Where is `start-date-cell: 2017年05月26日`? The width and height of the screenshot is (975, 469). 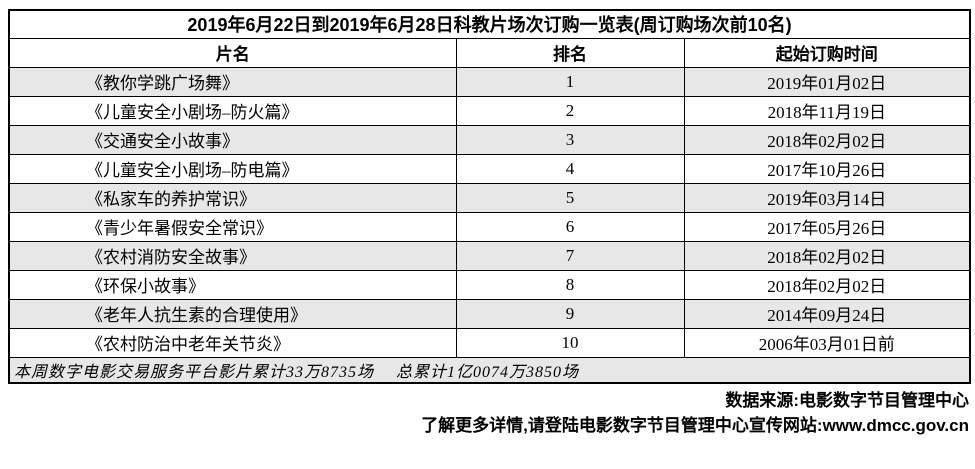 start-date-cell: 2017年05月26日 is located at coordinates (827, 226).